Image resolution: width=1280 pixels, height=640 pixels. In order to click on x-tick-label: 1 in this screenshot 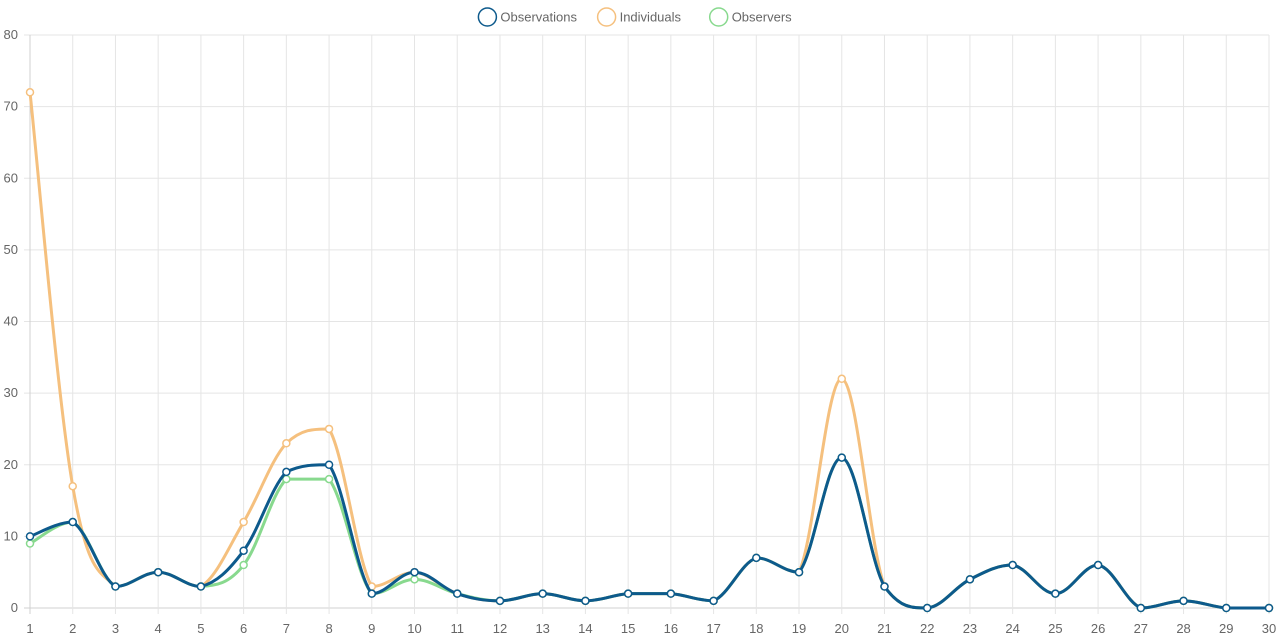, I will do `click(29, 628)`.